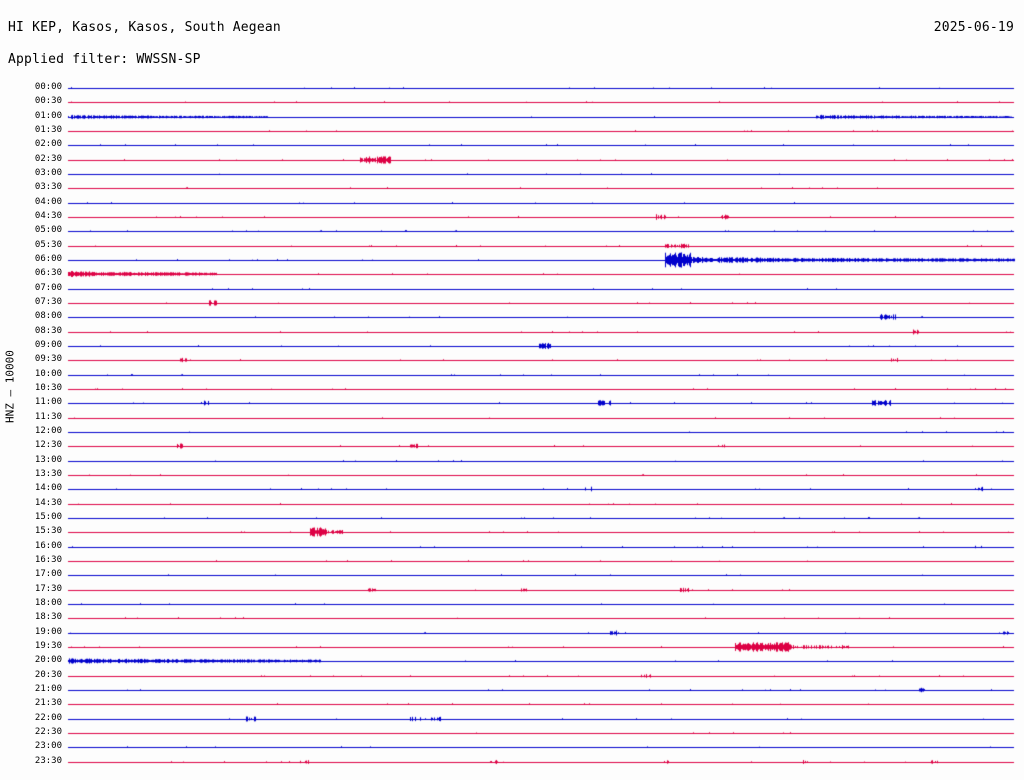  I want to click on time-label-0130: 01:30, so click(48, 130).